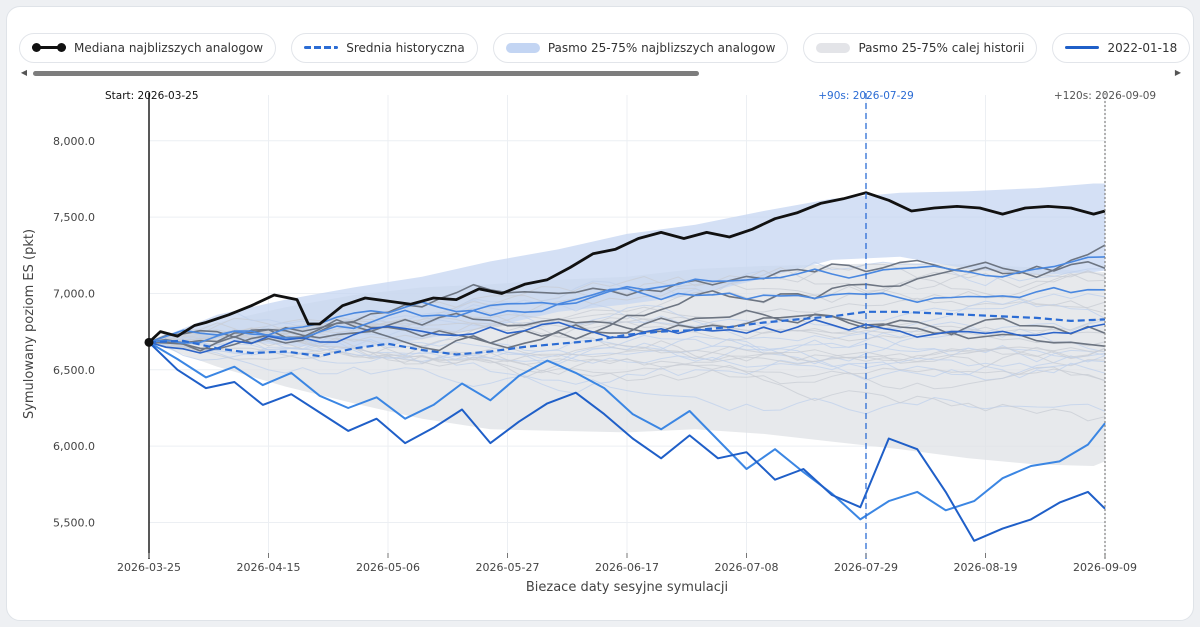 This screenshot has width=1200, height=627. What do you see at coordinates (74, 446) in the screenshot?
I see `y-tick-label: 6,000.0` at bounding box center [74, 446].